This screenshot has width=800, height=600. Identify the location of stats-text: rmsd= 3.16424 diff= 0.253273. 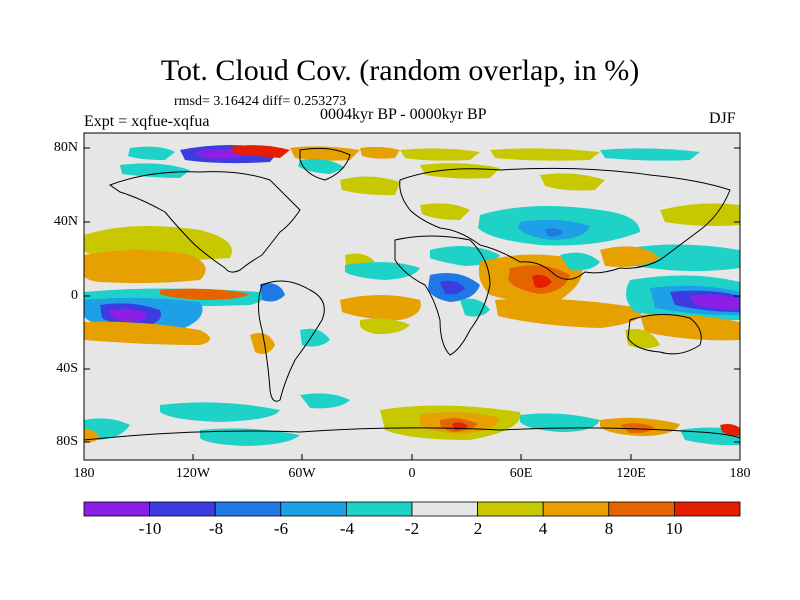
(260, 101).